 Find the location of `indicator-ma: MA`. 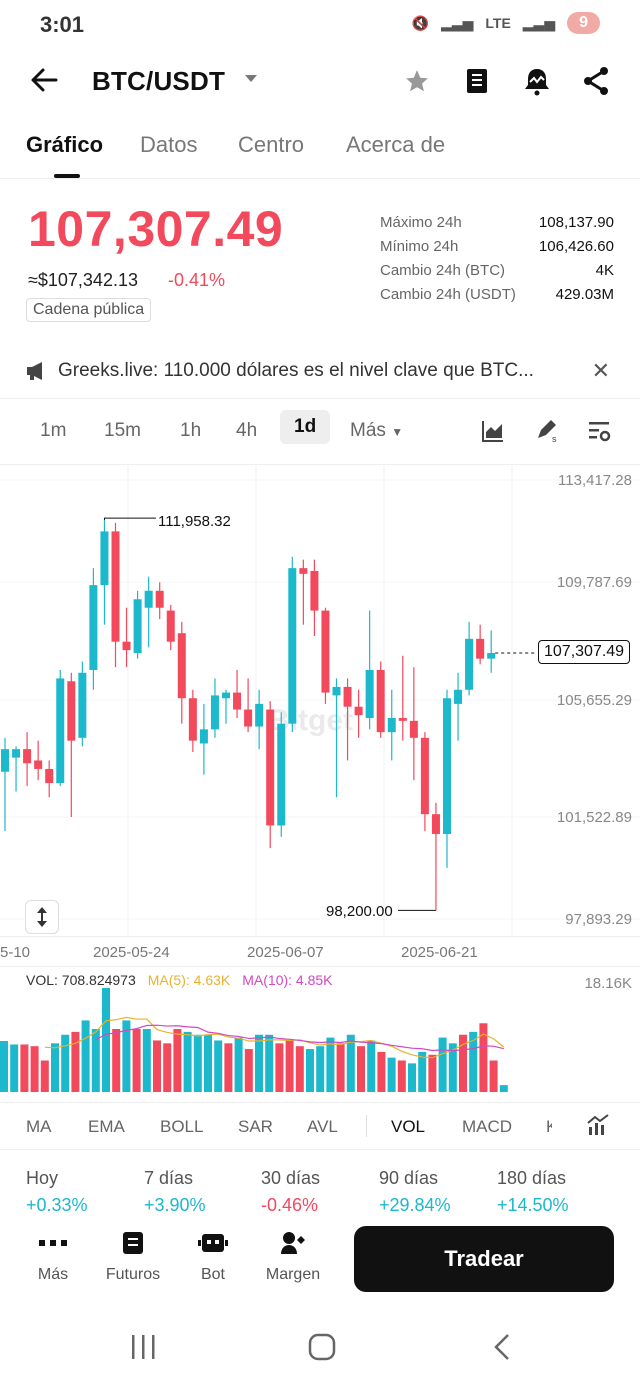

indicator-ma: MA is located at coordinates (39, 1126).